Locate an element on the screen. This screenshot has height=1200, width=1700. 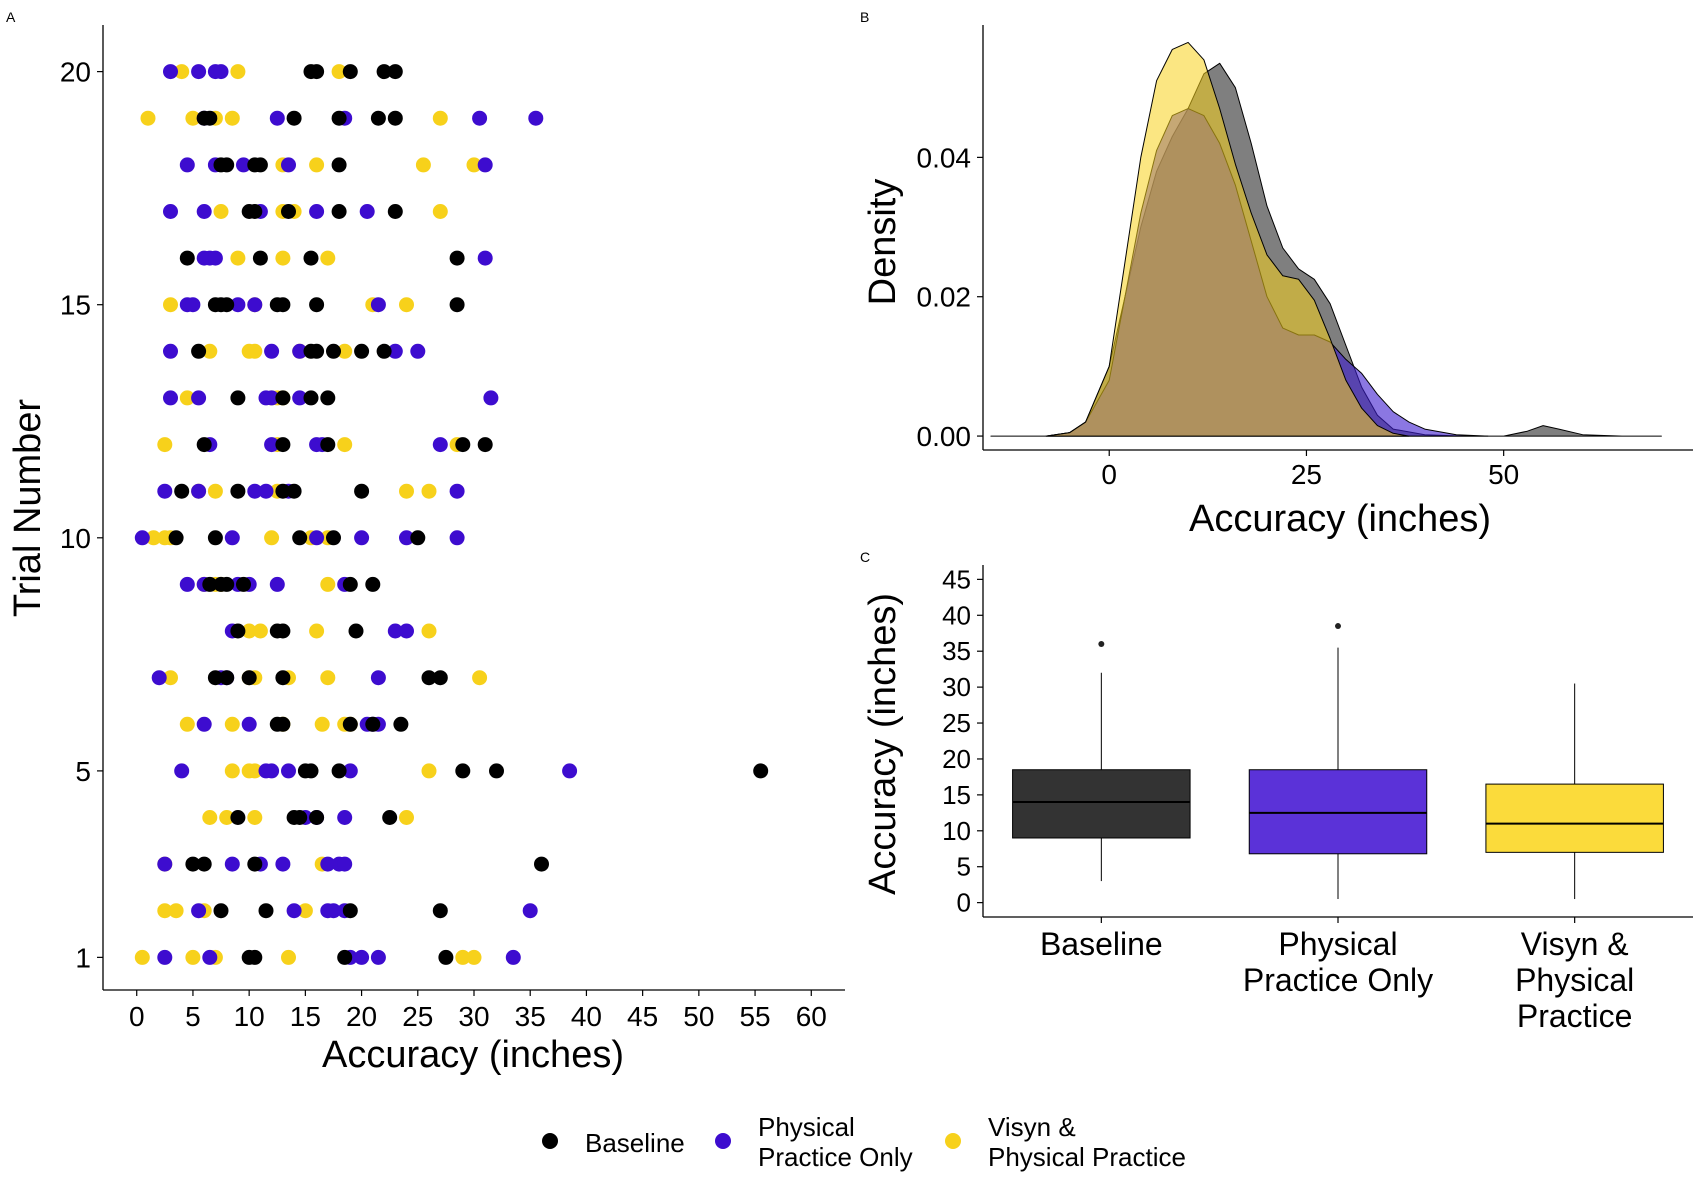
box-baseline is located at coordinates (1101, 804).